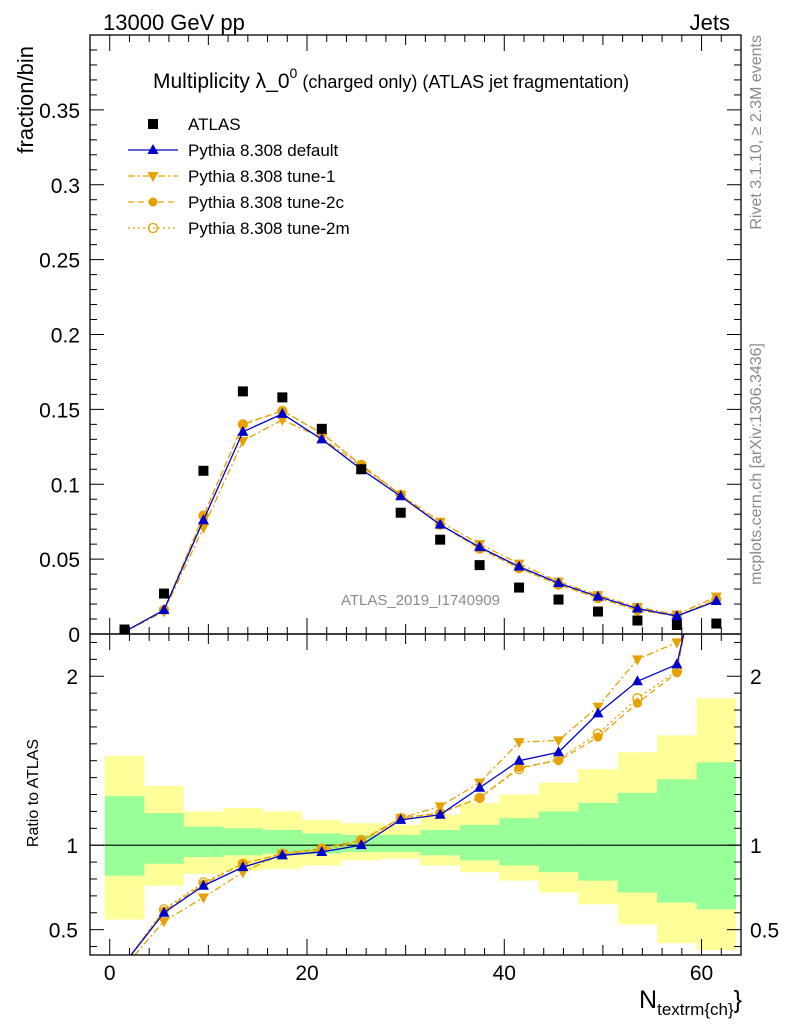 This screenshot has width=786, height=1024. I want to click on legend-item-pythia-8-308-tune-2m: Pythia 8.308 tune-2m, so click(239, 228).